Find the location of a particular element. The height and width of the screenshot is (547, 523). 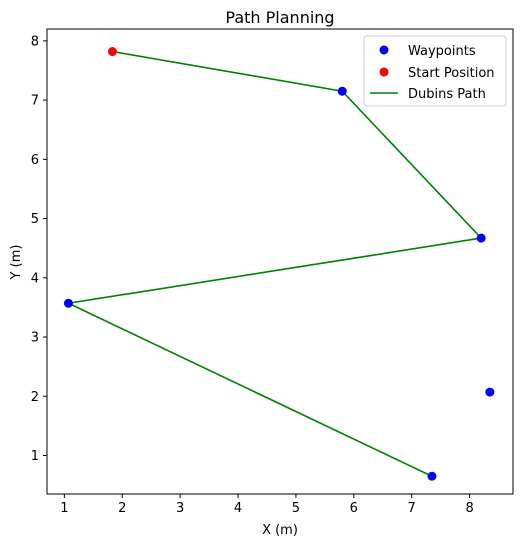

legend-label-dubins-path: Dubins Path is located at coordinates (447, 94).